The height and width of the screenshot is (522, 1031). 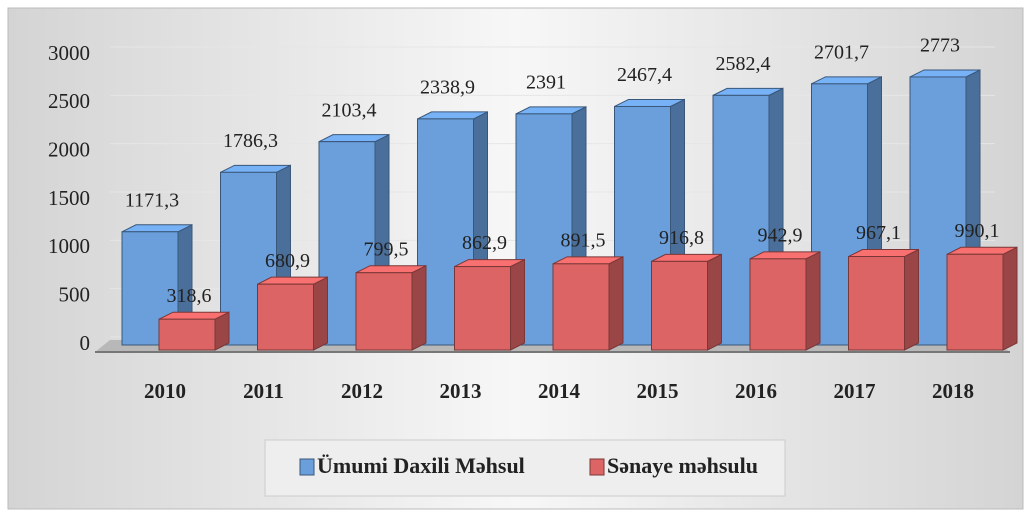 I want to click on x-tick-label: 2015, so click(x=658, y=391).